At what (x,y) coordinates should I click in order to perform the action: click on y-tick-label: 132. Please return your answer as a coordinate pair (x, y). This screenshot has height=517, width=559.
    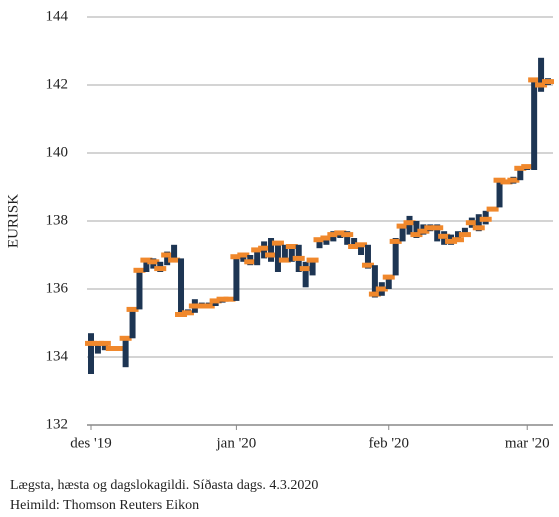
    Looking at the image, I should click on (57, 424).